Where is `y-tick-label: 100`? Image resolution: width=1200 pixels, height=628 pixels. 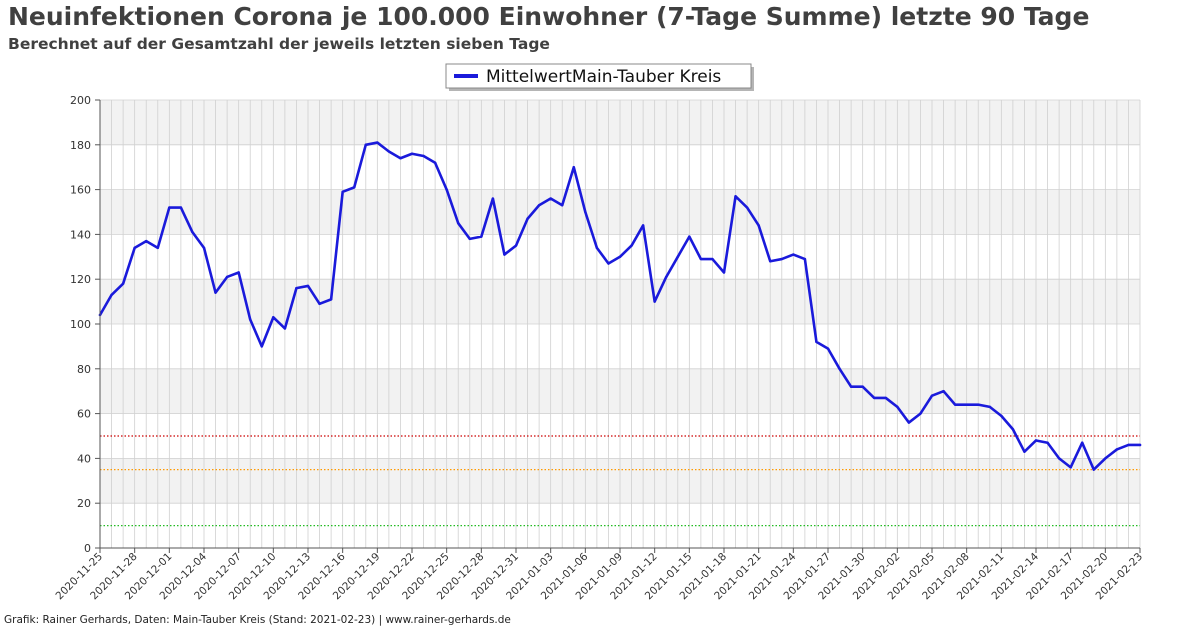 y-tick-label: 100 is located at coordinates (80, 324).